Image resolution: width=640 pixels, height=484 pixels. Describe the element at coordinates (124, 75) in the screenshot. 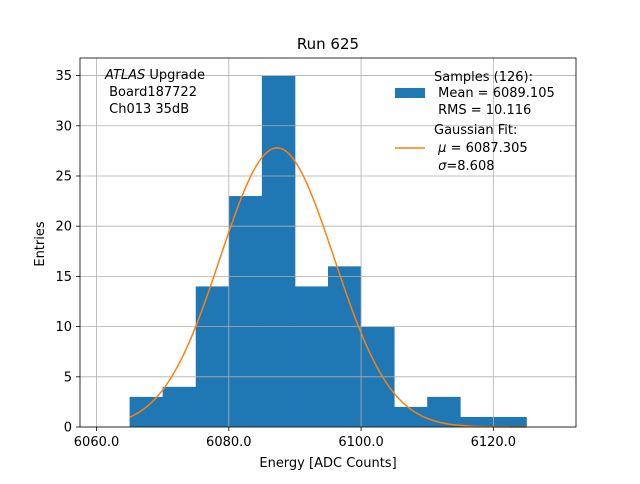

I see `annotation-atlas-word: ATLAS` at that location.